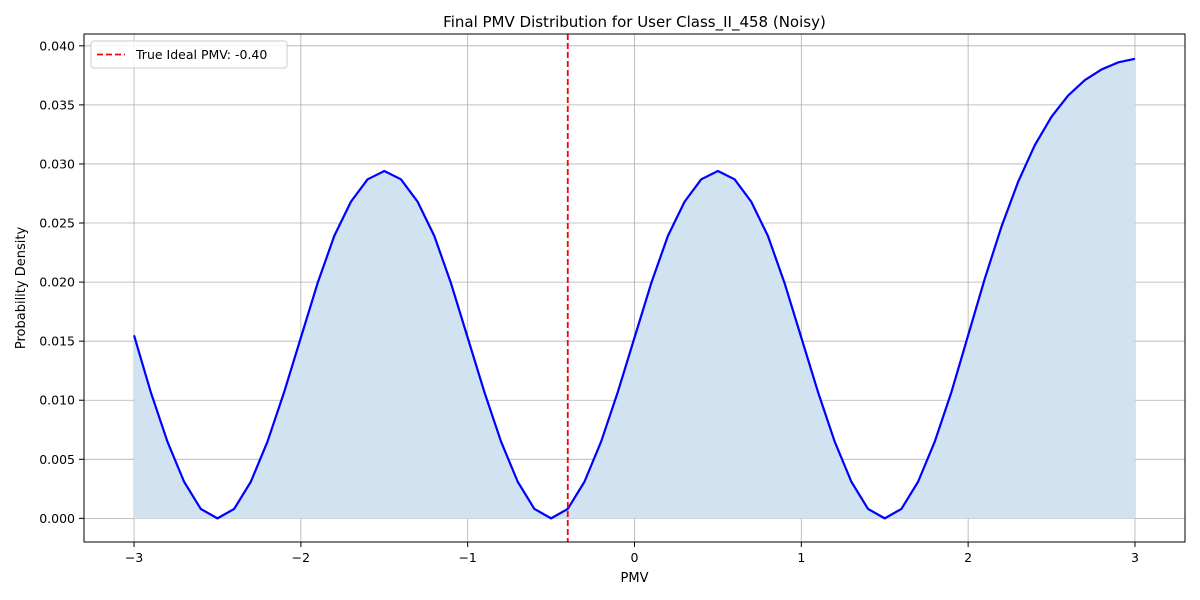 Image resolution: width=1200 pixels, height=600 pixels. I want to click on y-tick-label: 0.015, so click(57, 341).